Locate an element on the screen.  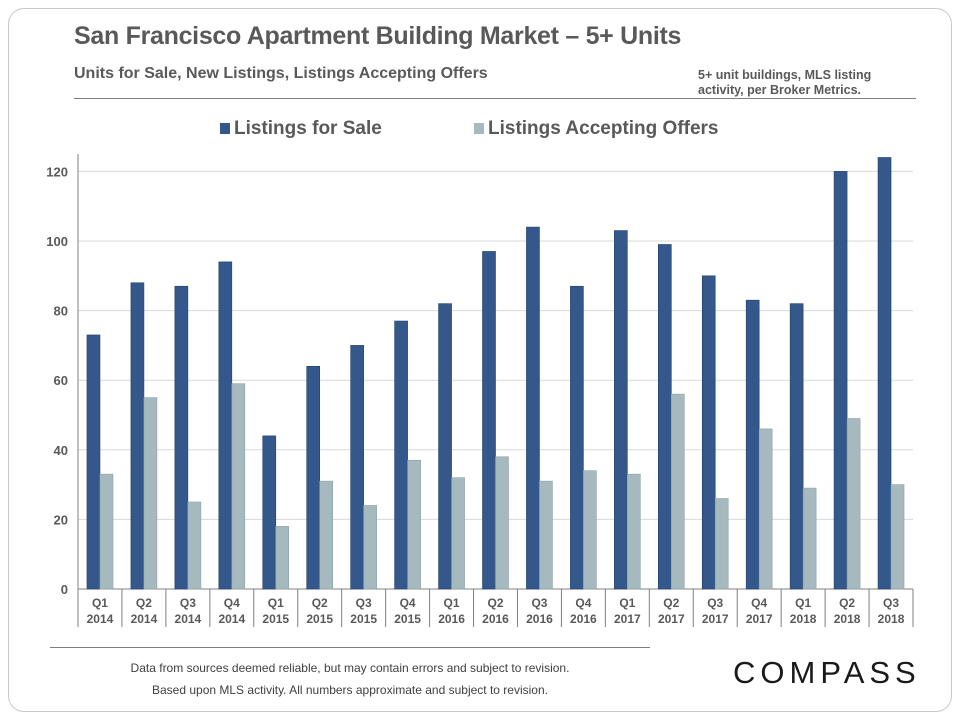
header-divider is located at coordinates (495, 98).